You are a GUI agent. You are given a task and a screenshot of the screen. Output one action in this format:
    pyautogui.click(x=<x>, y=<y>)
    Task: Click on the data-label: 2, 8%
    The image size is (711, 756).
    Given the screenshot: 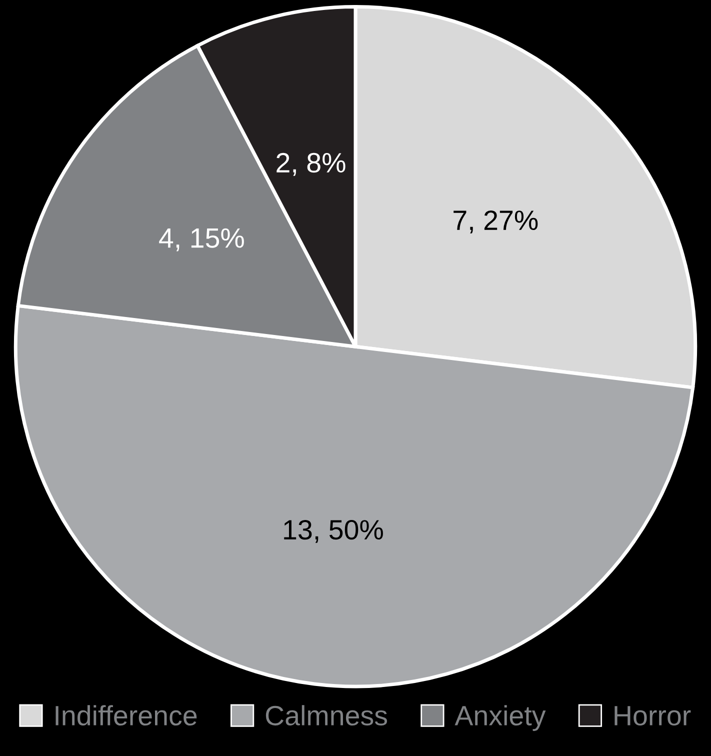 What is the action you would take?
    pyautogui.click(x=311, y=164)
    